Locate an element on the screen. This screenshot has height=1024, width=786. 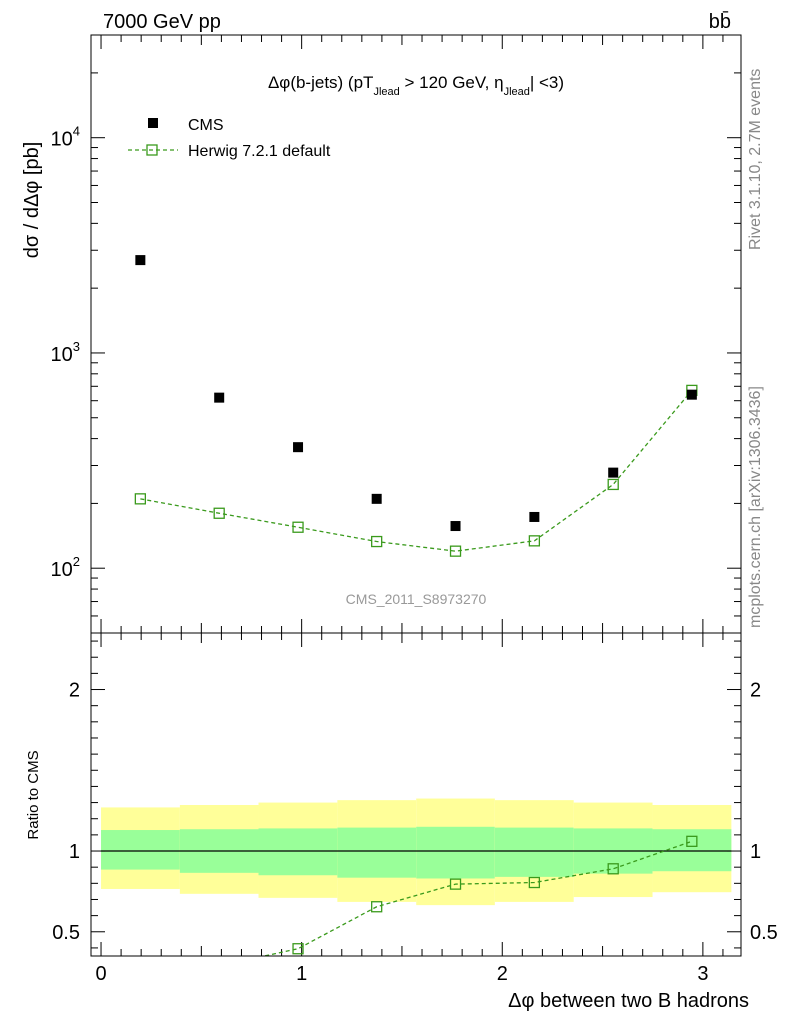
x-tick-label: 3 is located at coordinates (702, 974).